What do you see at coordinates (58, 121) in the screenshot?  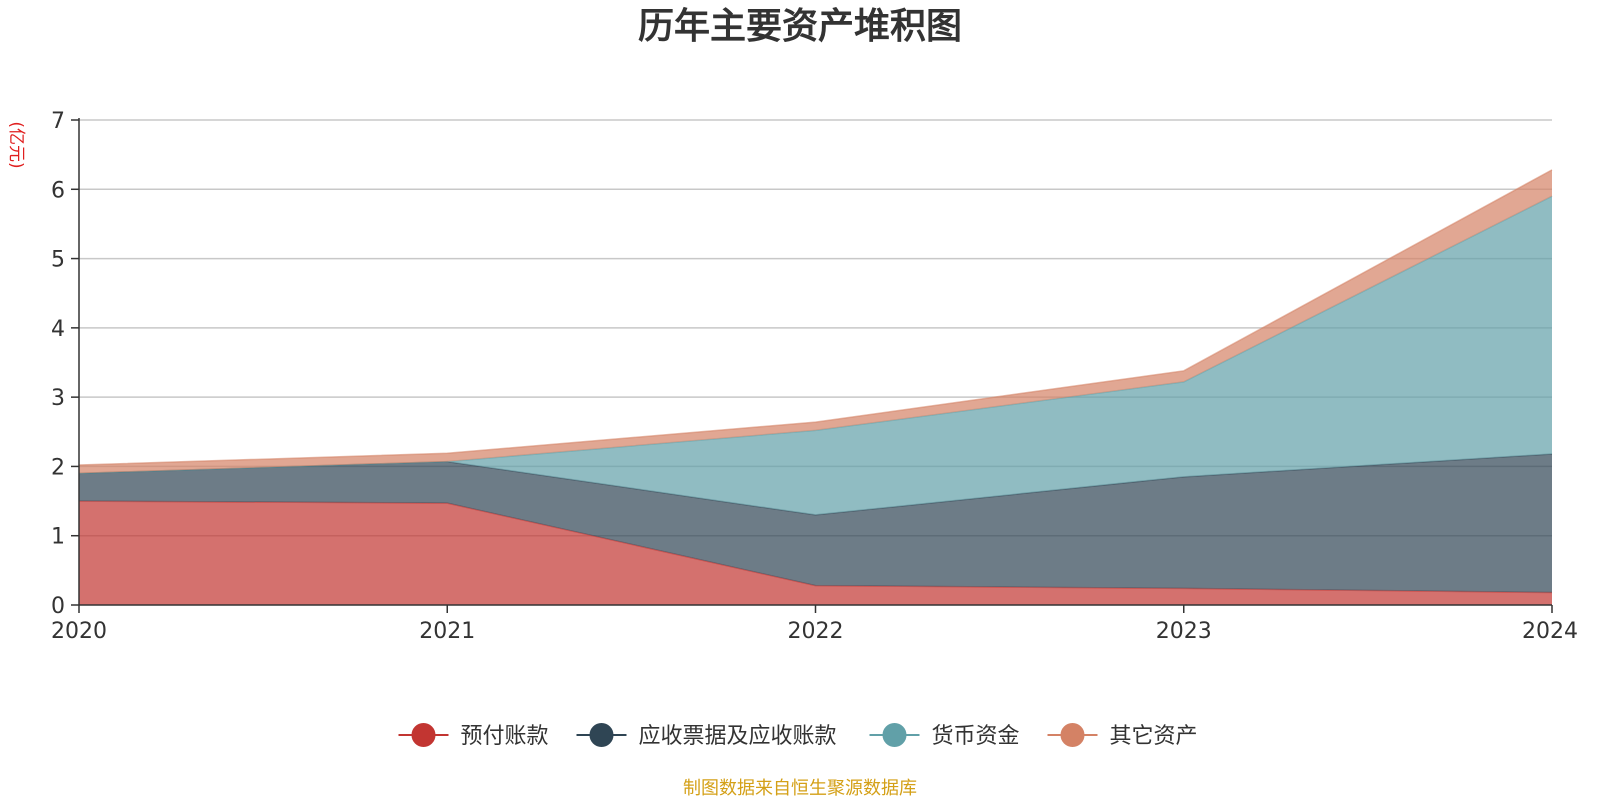 I see `y-tick-label: 7` at bounding box center [58, 121].